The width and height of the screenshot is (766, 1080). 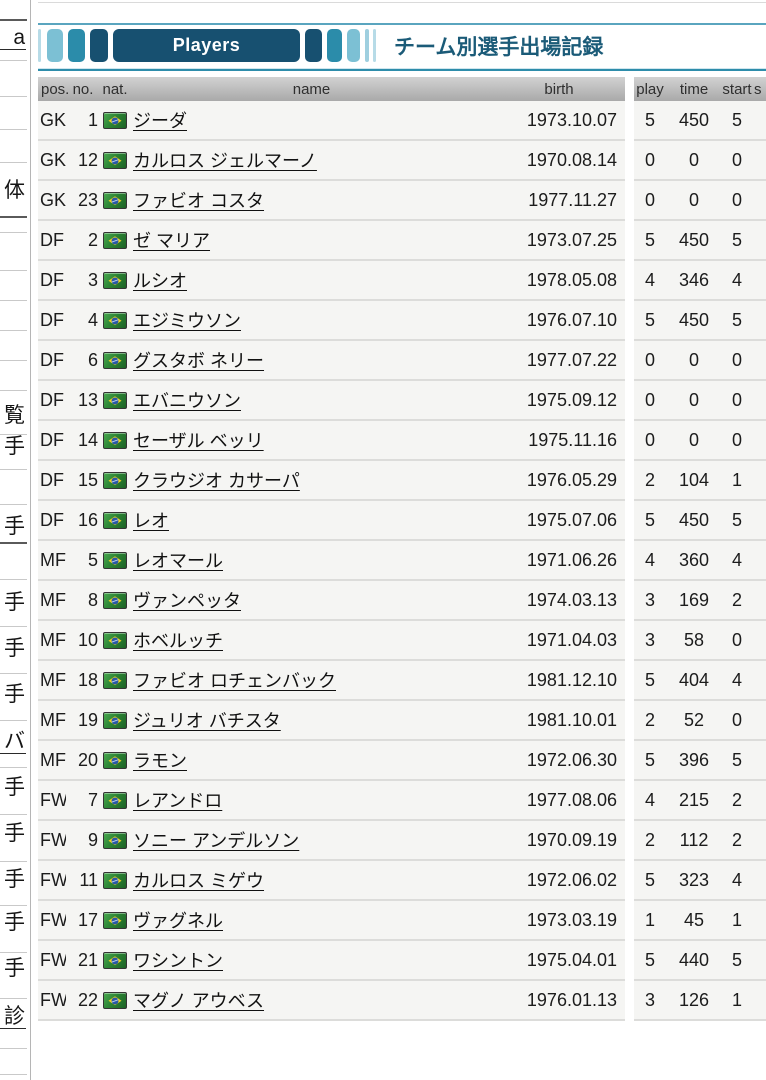 I want to click on player-name-link: グスタボ ネリー, so click(x=199, y=361).